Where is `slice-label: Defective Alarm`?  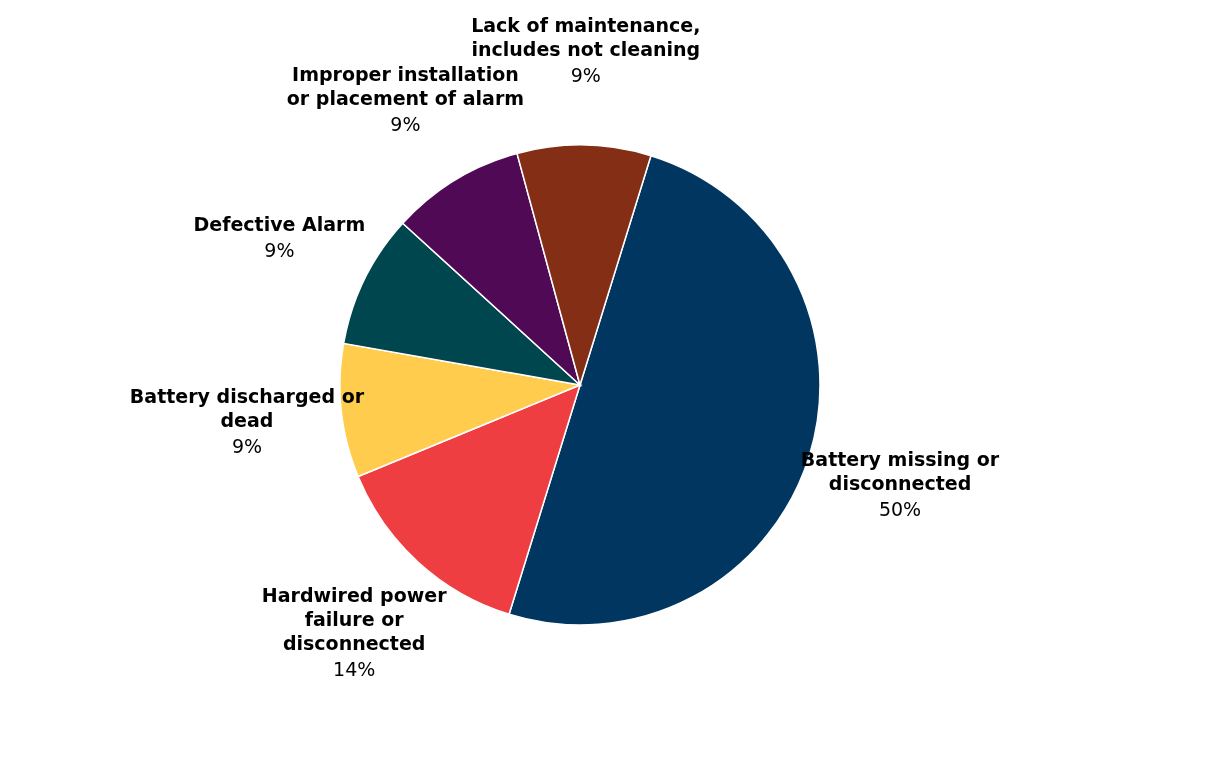 slice-label: Defective Alarm is located at coordinates (279, 224).